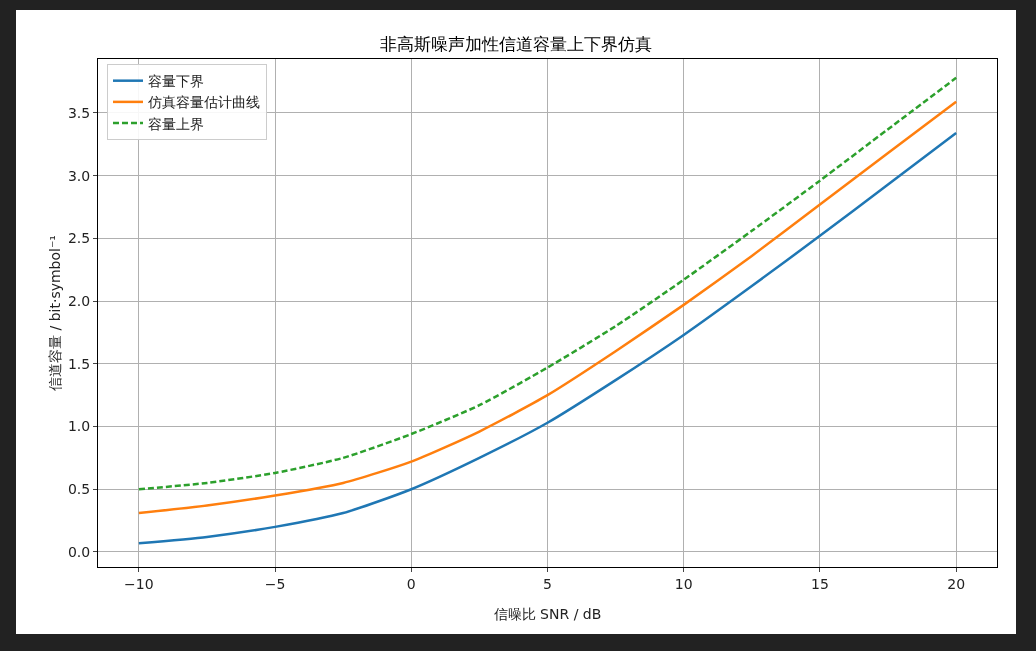  What do you see at coordinates (547, 583) in the screenshot?
I see `x-tick-label: 5` at bounding box center [547, 583].